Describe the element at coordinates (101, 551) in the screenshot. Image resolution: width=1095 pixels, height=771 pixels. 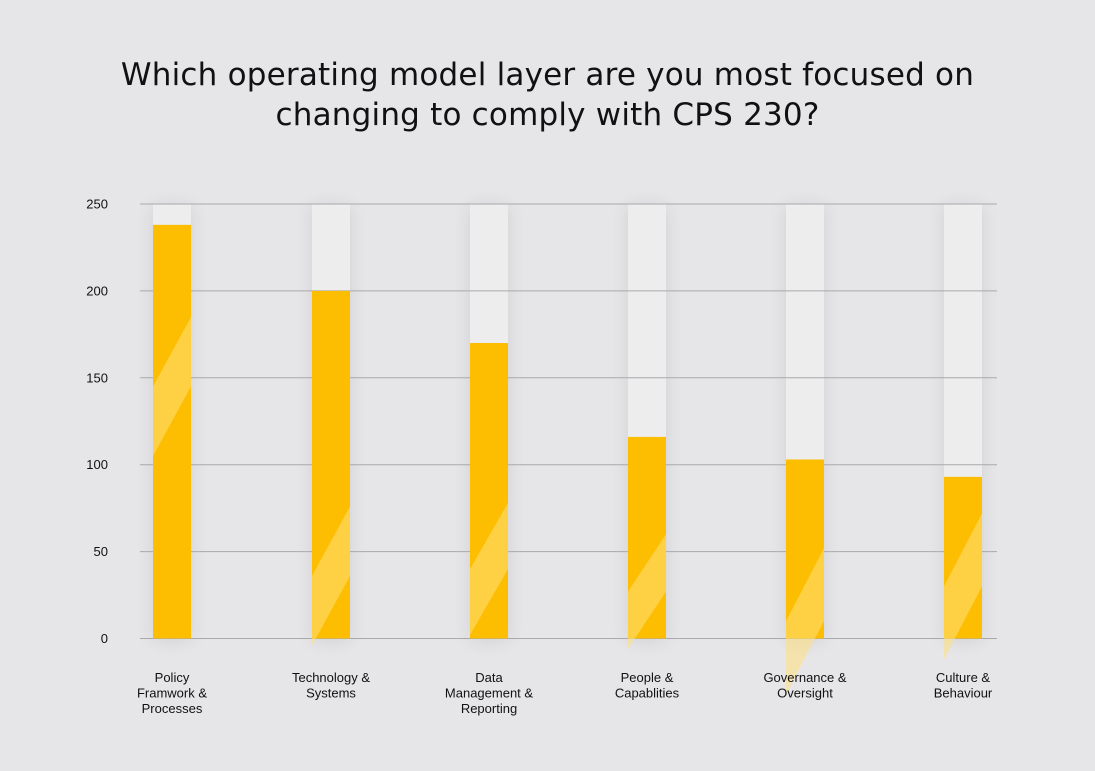
I see `y-tick-label: 50` at that location.